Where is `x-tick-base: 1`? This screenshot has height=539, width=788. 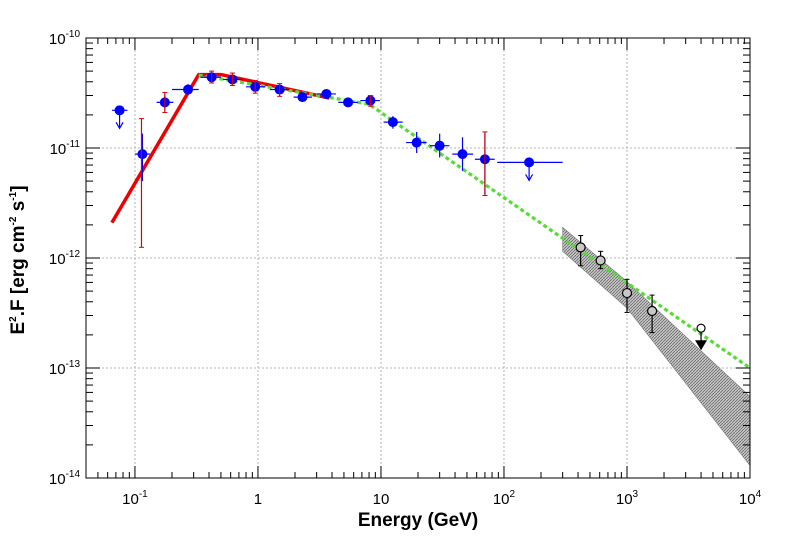 x-tick-base: 1 is located at coordinates (258, 499).